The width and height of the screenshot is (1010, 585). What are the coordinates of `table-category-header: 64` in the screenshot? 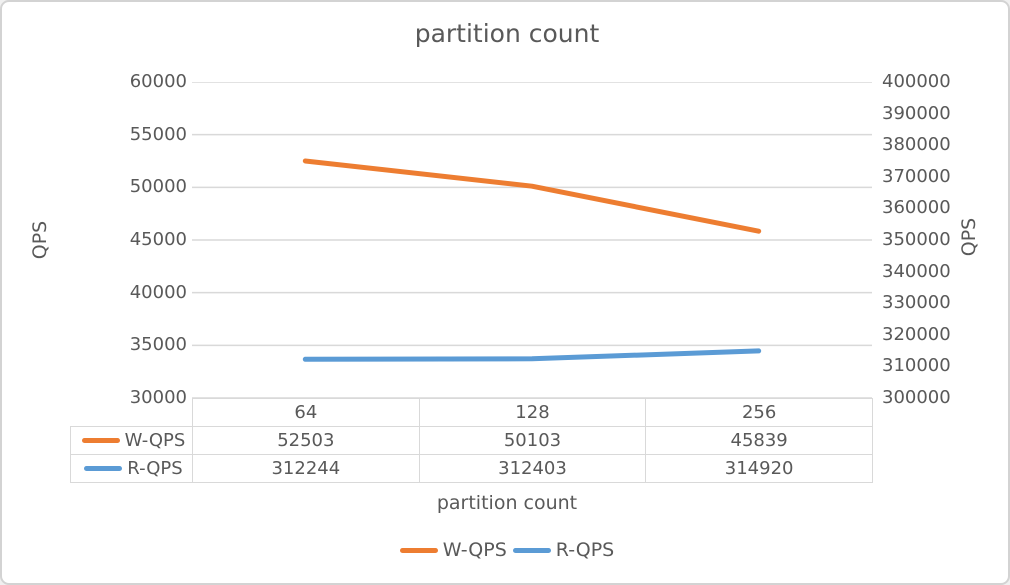 It's located at (306, 412).